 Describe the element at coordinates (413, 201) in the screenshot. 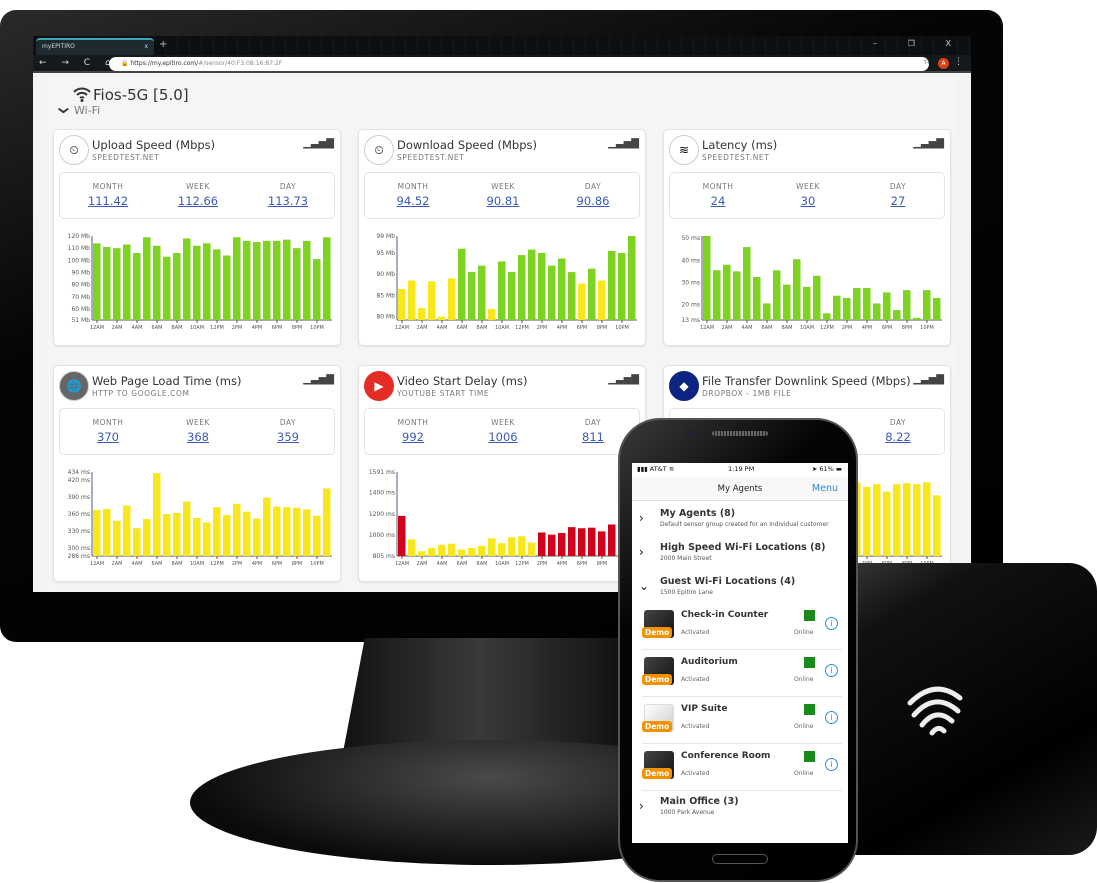

I see `stat-month-value: 94.52` at that location.